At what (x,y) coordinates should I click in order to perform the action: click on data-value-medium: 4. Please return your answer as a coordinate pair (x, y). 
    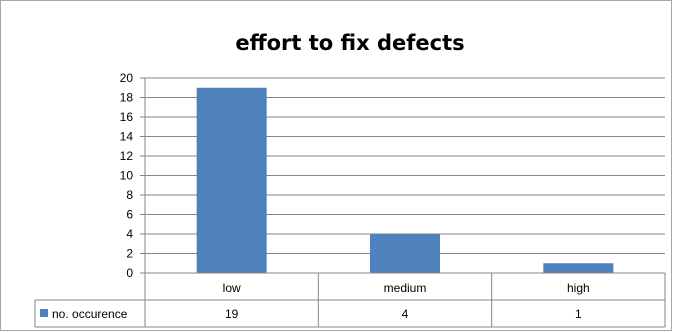
    Looking at the image, I should click on (405, 314).